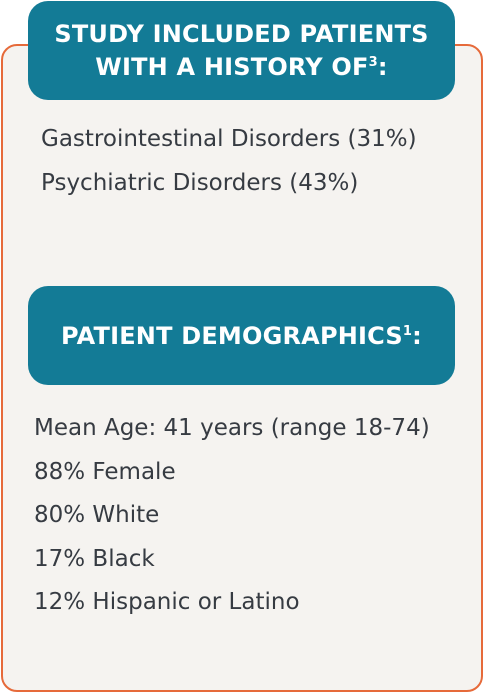 Image resolution: width=489 pixels, height=695 pixels. I want to click on demographics-heading-suffix: :, so click(417, 335).